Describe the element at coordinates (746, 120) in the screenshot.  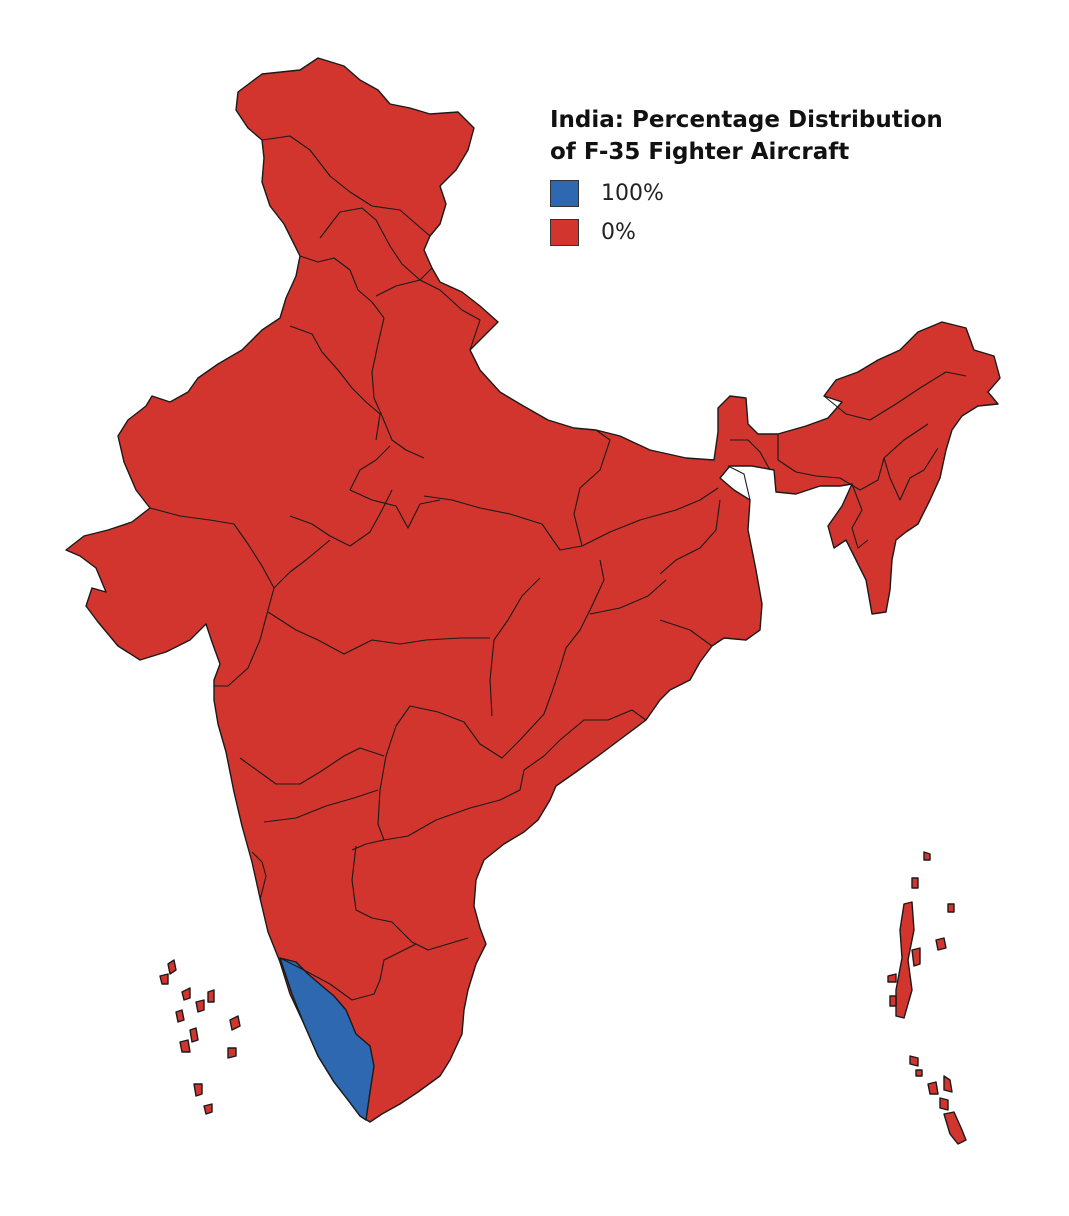
I see `title-line-1: India: Percentage Distribution` at that location.